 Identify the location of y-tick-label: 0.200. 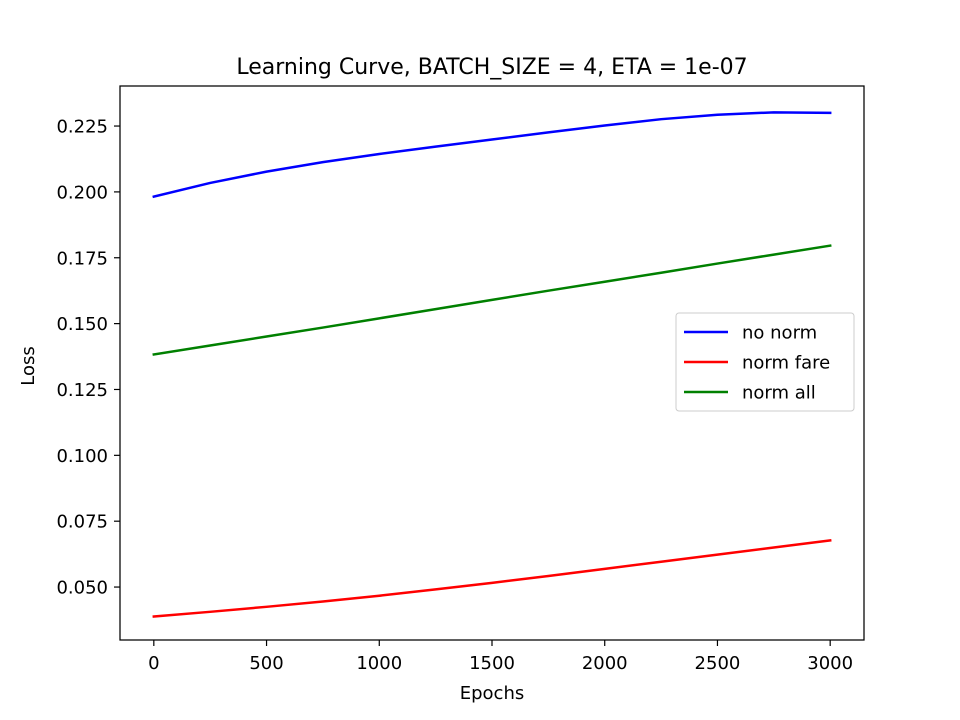
(82, 192).